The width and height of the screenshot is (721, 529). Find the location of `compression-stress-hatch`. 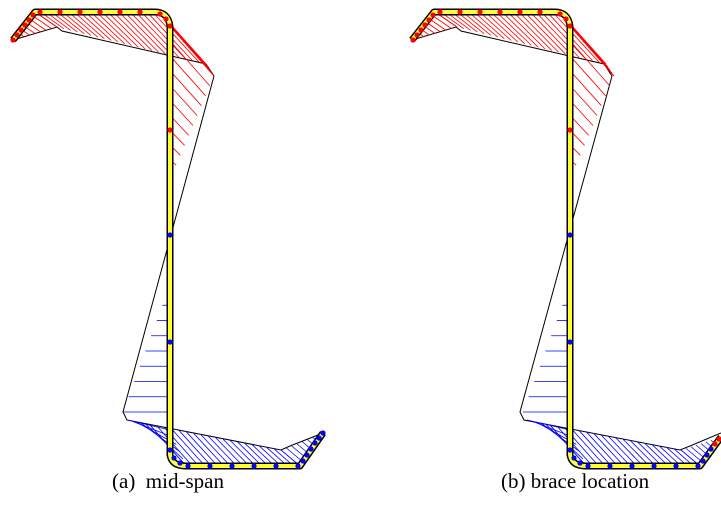

compression-stress-hatch is located at coordinates (222, 378).